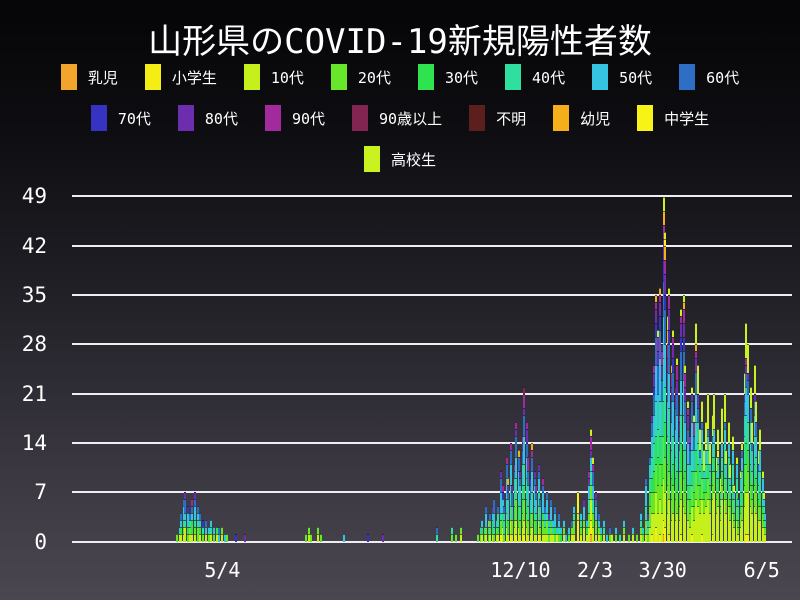  I want to click on legend-label: 70代, so click(134, 118).